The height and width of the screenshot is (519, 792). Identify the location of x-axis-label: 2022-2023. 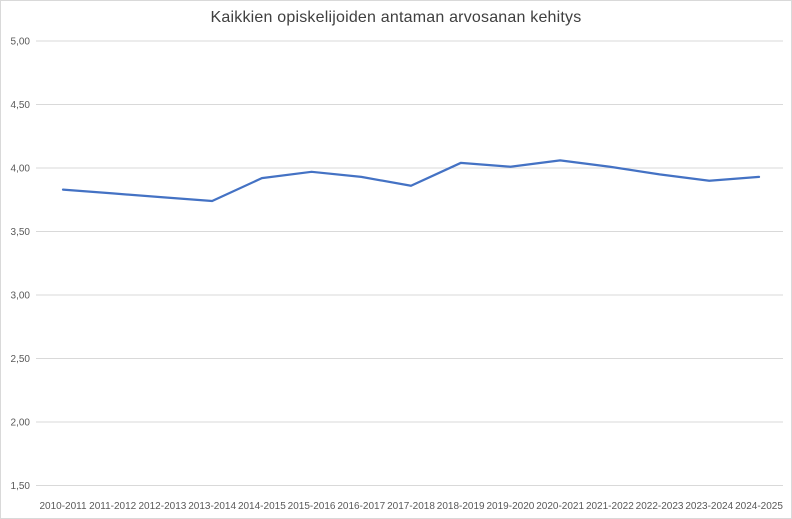
(660, 506).